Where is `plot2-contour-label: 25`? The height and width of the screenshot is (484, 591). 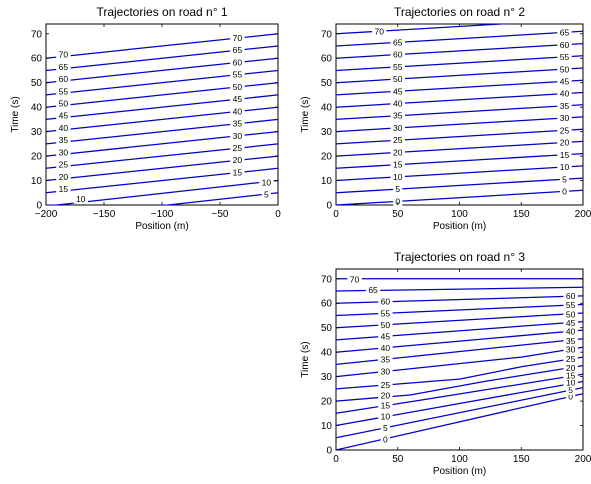 plot2-contour-label: 25 is located at coordinates (398, 140).